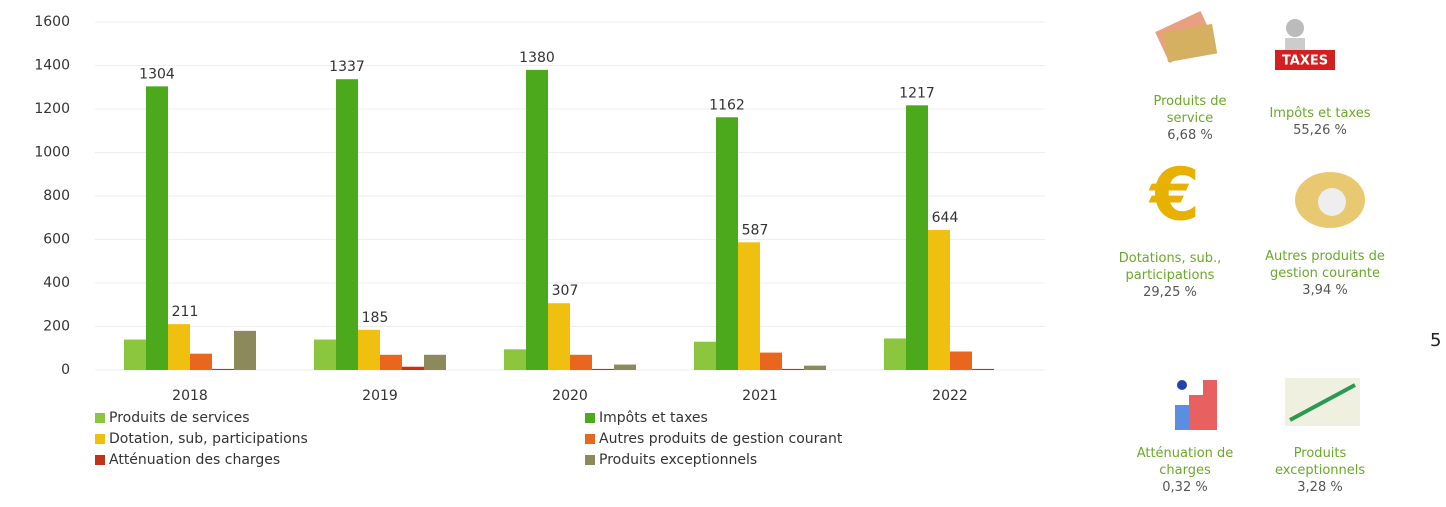 This screenshot has width=1446, height=507. What do you see at coordinates (1170, 267) in the screenshot?
I see `item-label: Dotations, sub., participations` at bounding box center [1170, 267].